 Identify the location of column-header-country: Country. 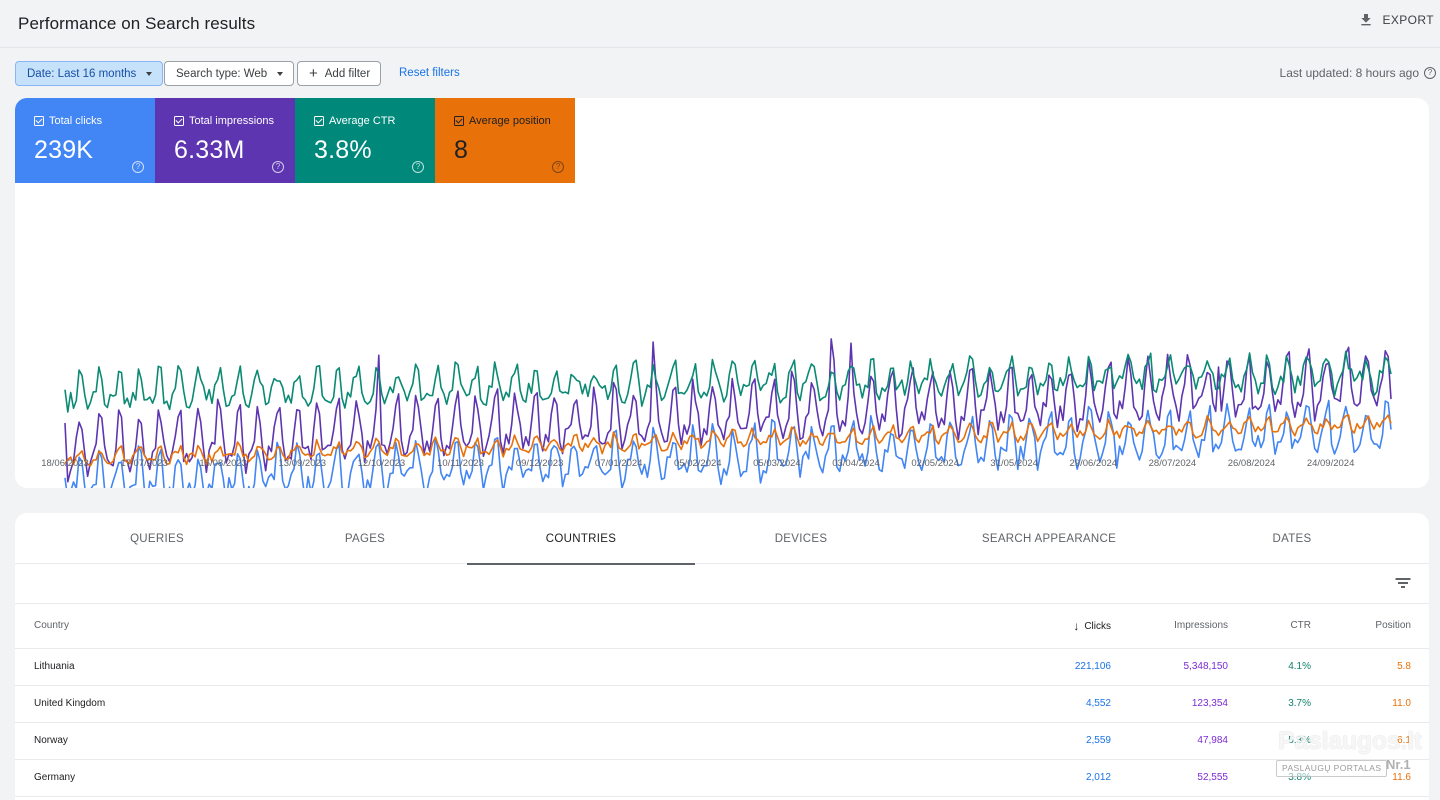
(502, 626).